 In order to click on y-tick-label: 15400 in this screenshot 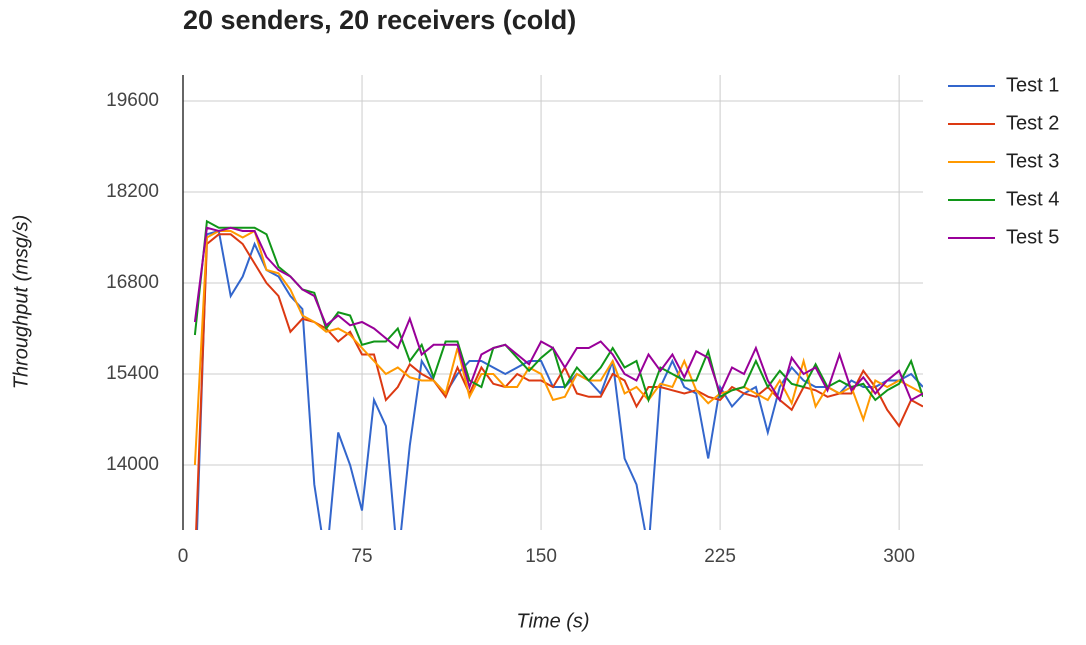, I will do `click(132, 373)`.